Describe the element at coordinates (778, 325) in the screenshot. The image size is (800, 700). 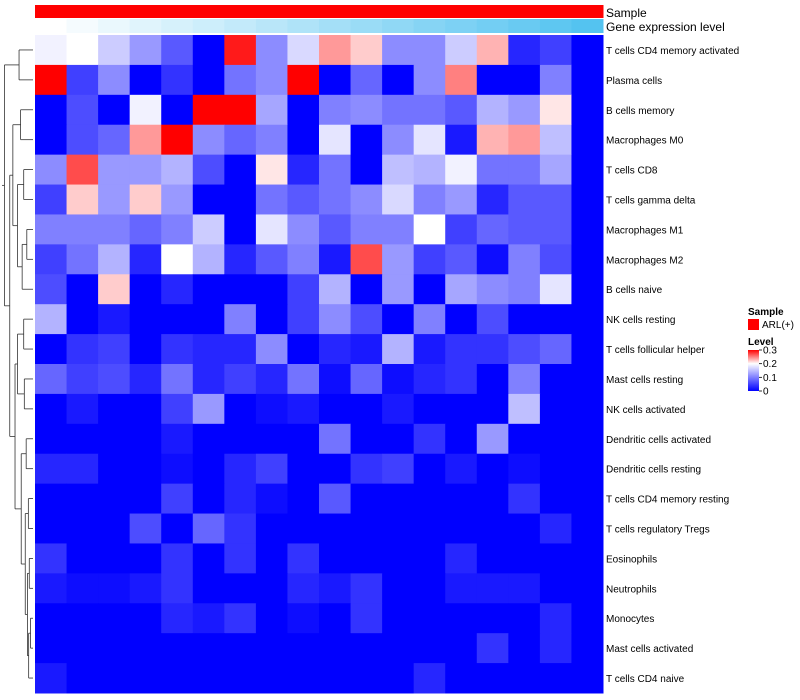
I see `legend-sample-entry: ARL(+)` at that location.